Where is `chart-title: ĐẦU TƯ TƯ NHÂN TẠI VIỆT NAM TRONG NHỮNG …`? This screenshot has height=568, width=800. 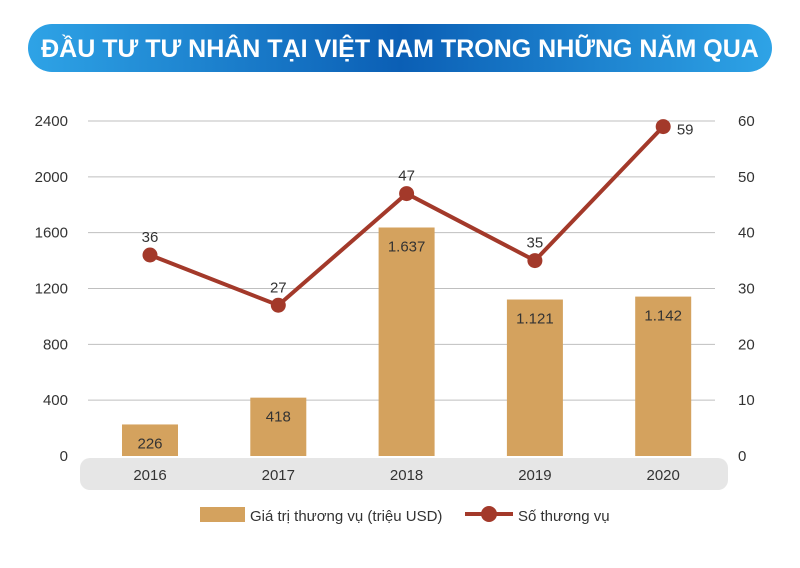
chart-title: ĐẦU TƯ TƯ NHÂN TẠI VIỆT NAM TRONG NHỮNG … is located at coordinates (400, 48).